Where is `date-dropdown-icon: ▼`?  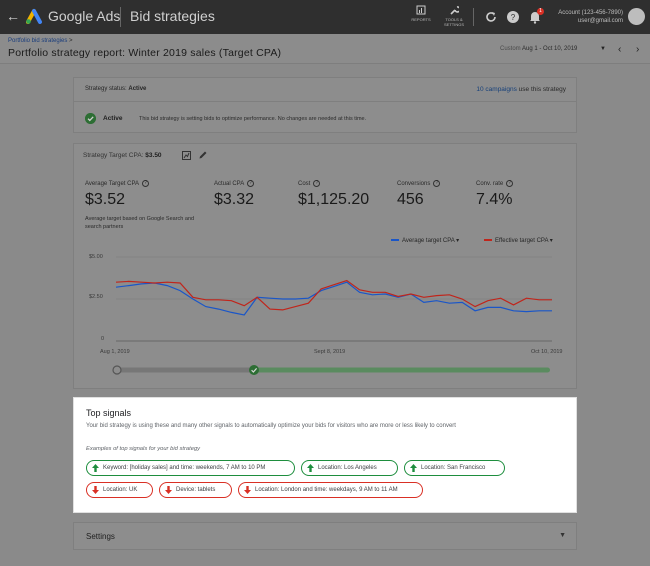
date-dropdown-icon: ▼ is located at coordinates (603, 49).